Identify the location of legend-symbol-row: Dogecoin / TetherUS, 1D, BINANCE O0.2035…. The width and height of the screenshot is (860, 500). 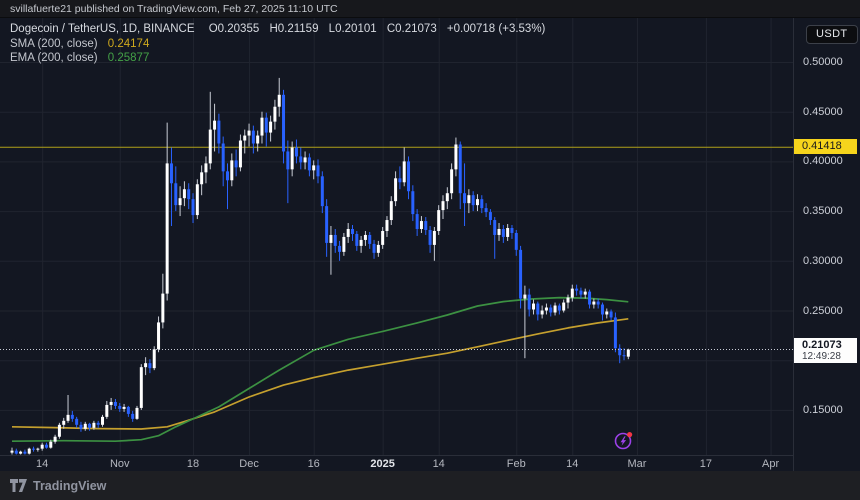
(281, 30).